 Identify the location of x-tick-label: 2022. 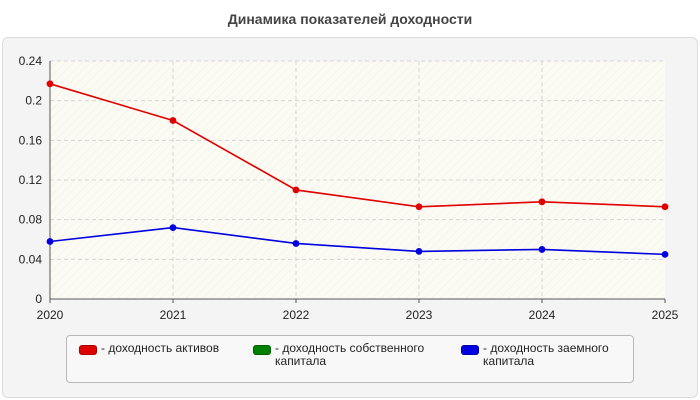
(296, 315).